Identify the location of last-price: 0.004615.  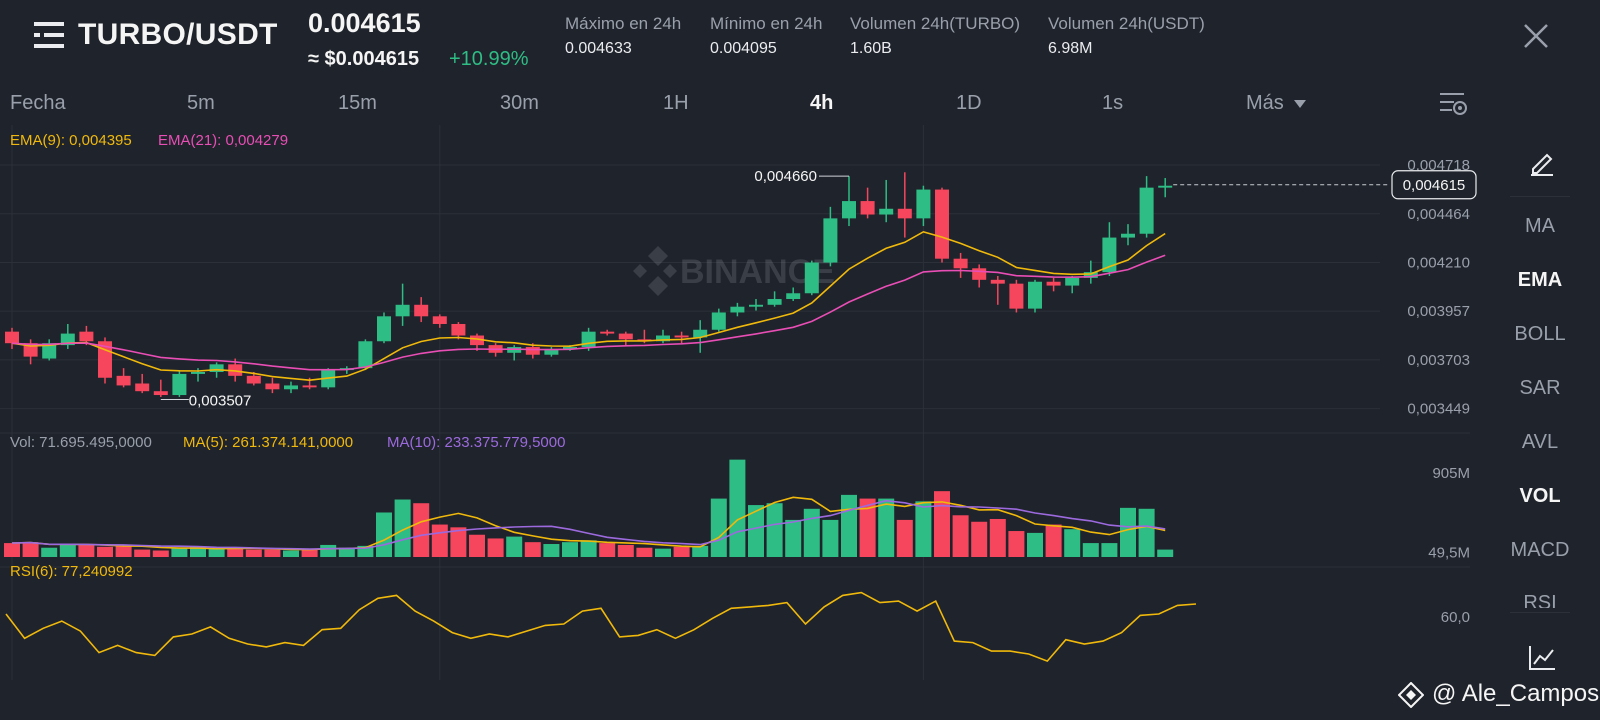
(364, 23).